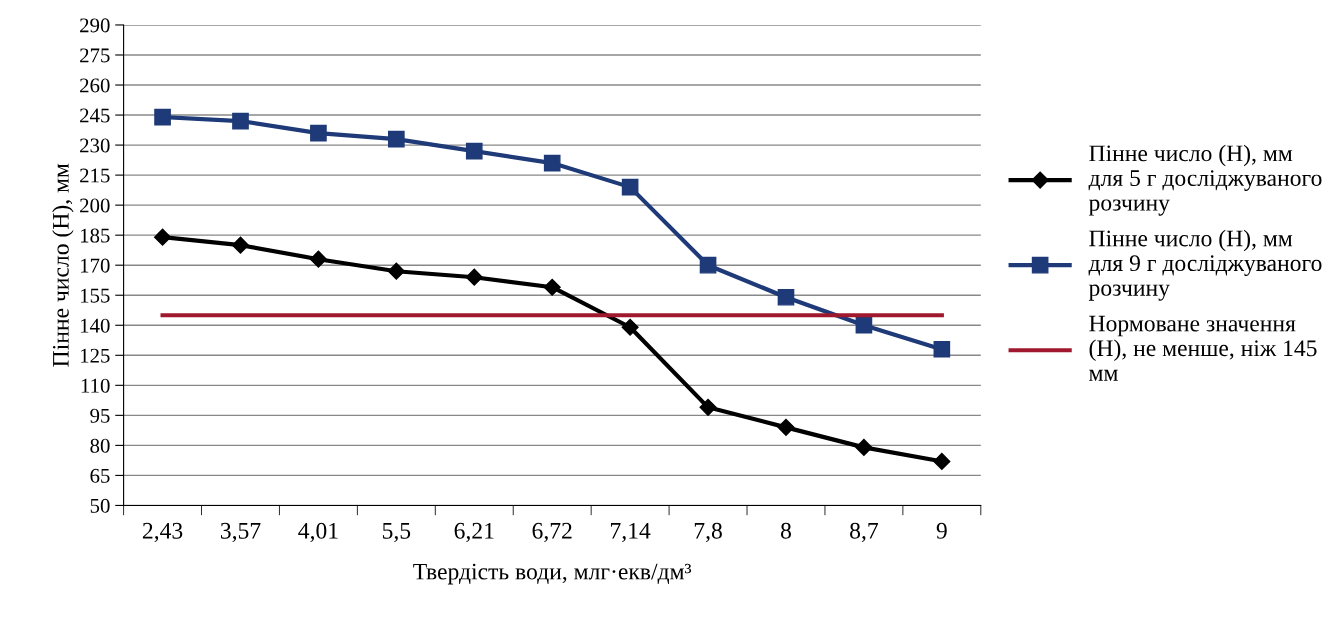 This screenshot has width=1329, height=624. Describe the element at coordinates (552, 574) in the screenshot. I see `x-axis-title: Твердість води, млг·екв/дм³` at that location.